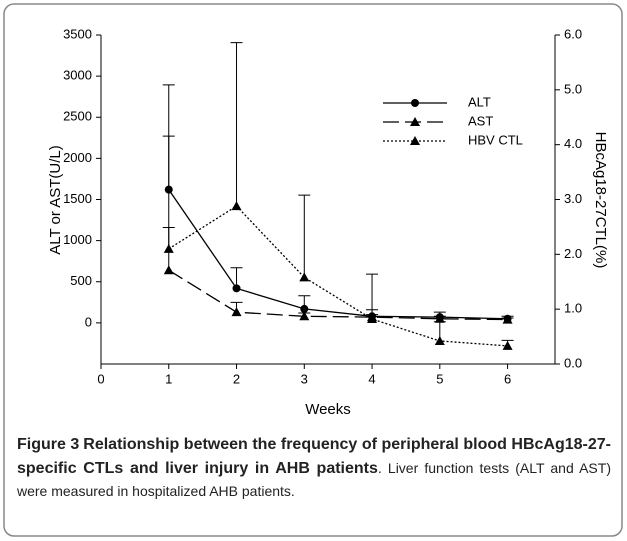  I want to click on y2-tick-label: 5.0, so click(573, 88).